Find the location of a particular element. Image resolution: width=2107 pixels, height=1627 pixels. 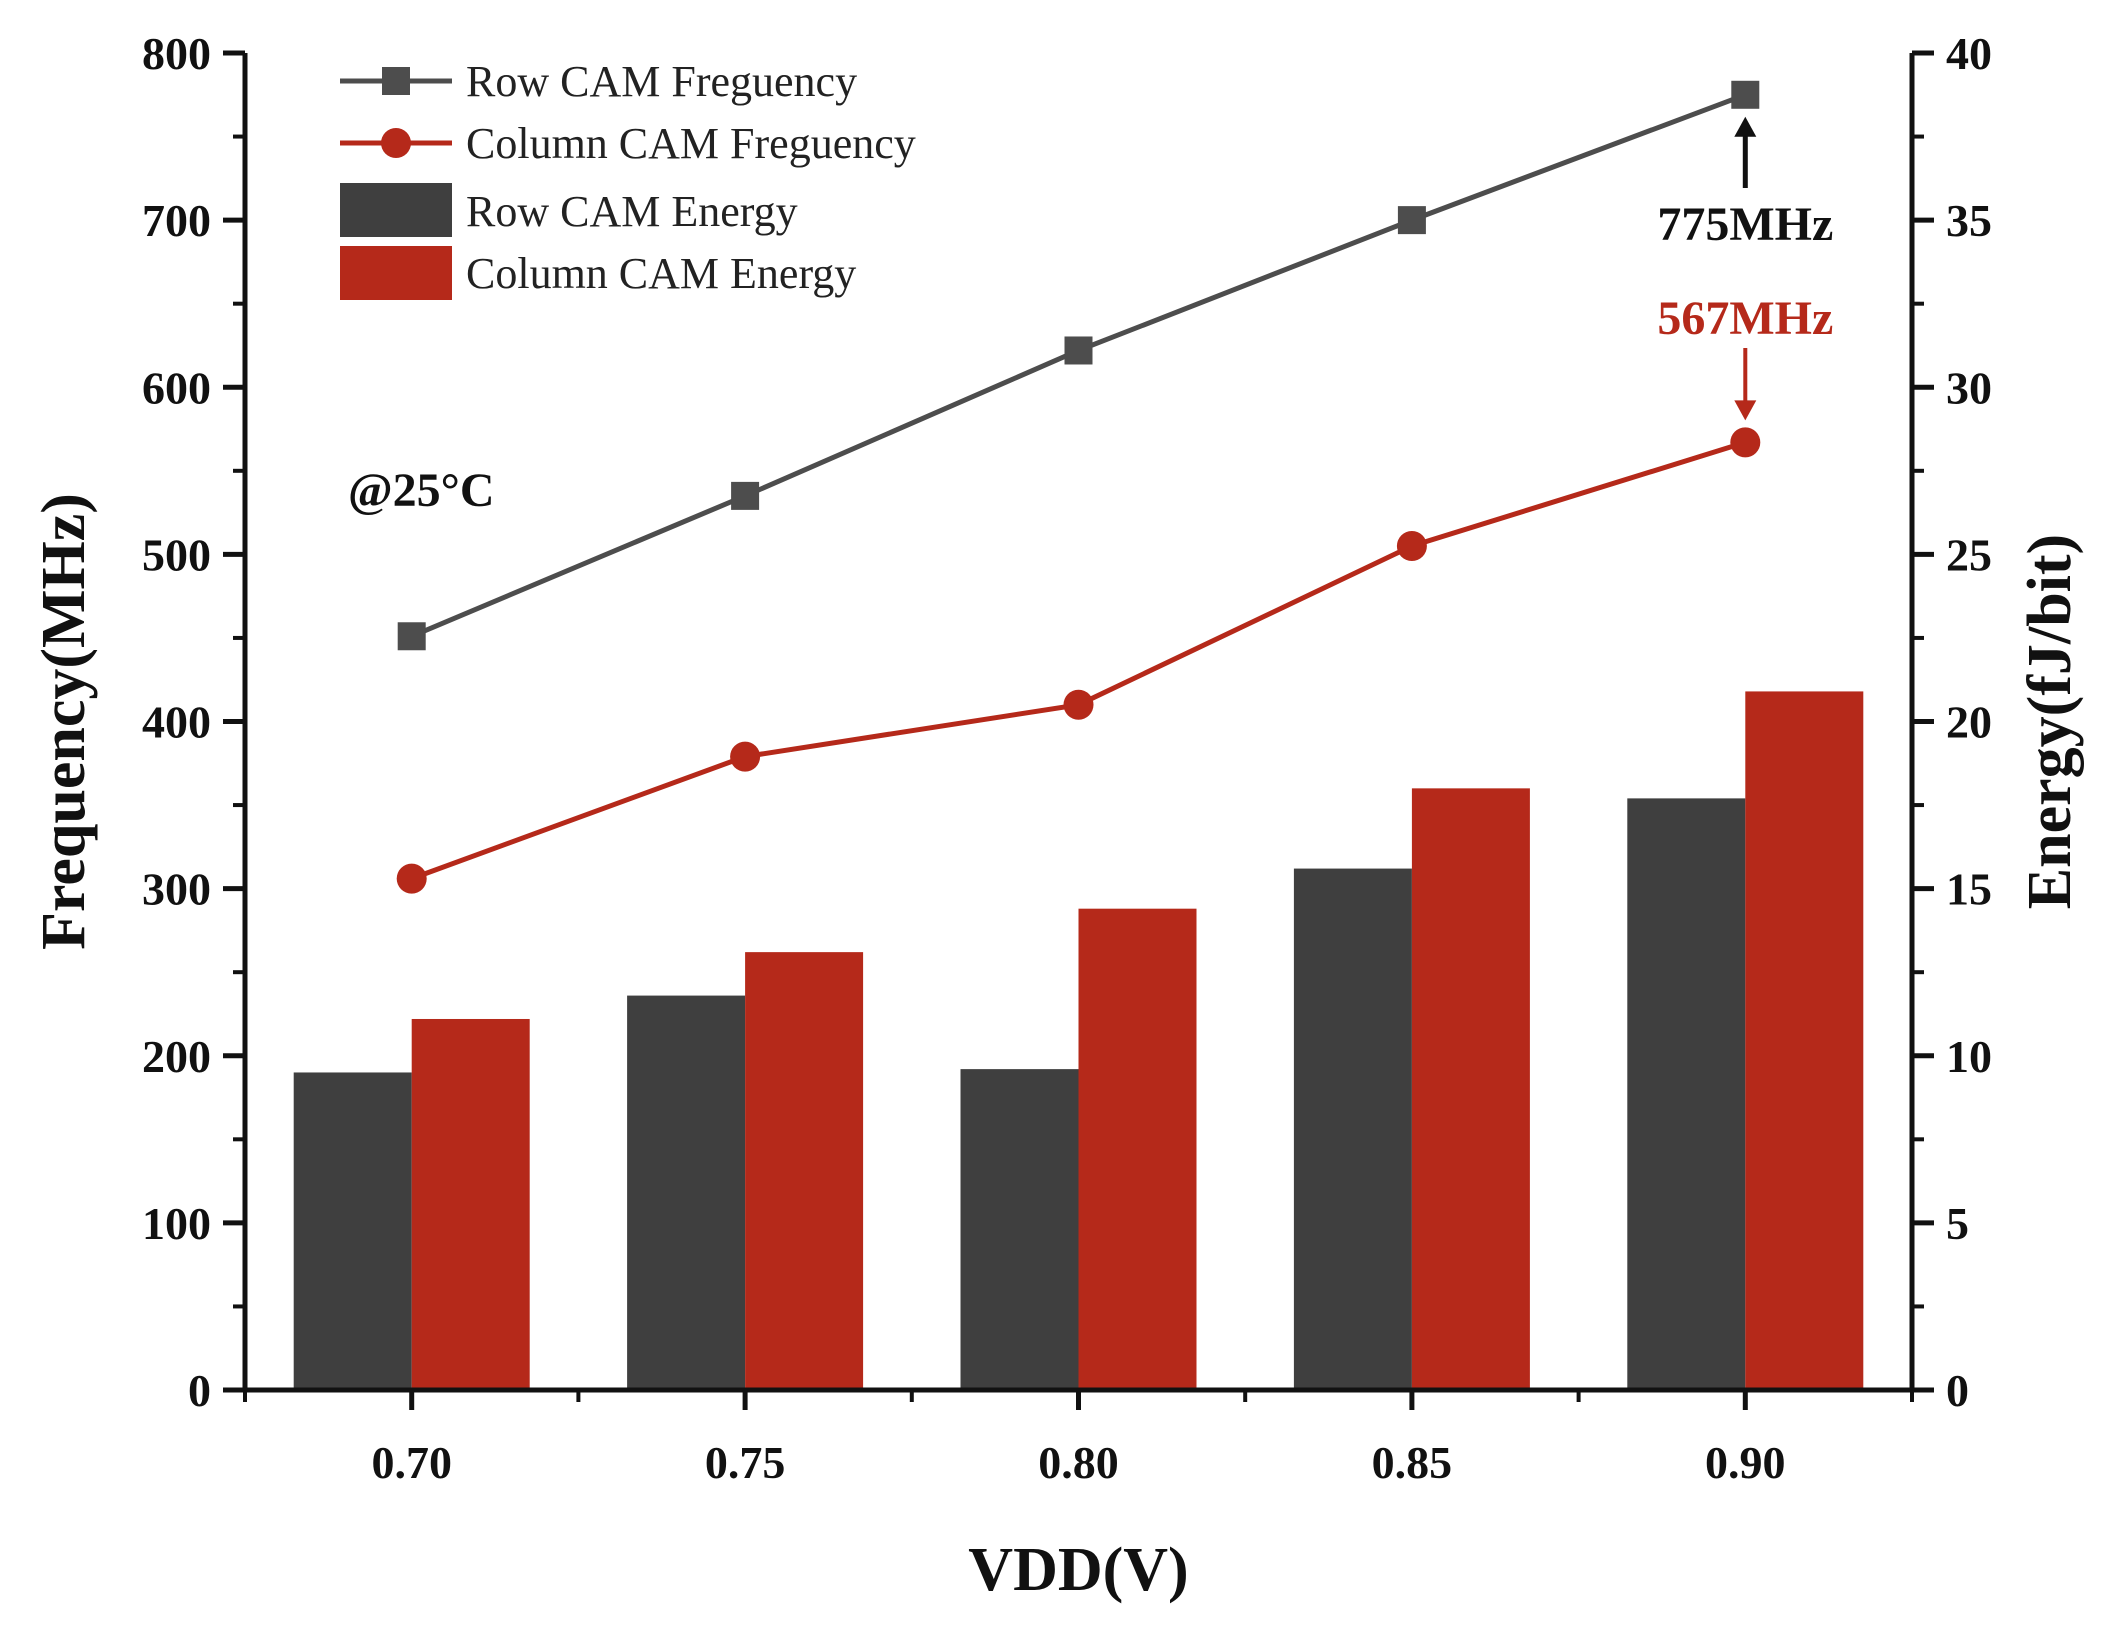

legend-column-energy-label: Column CAM Energy is located at coordinates (661, 273).